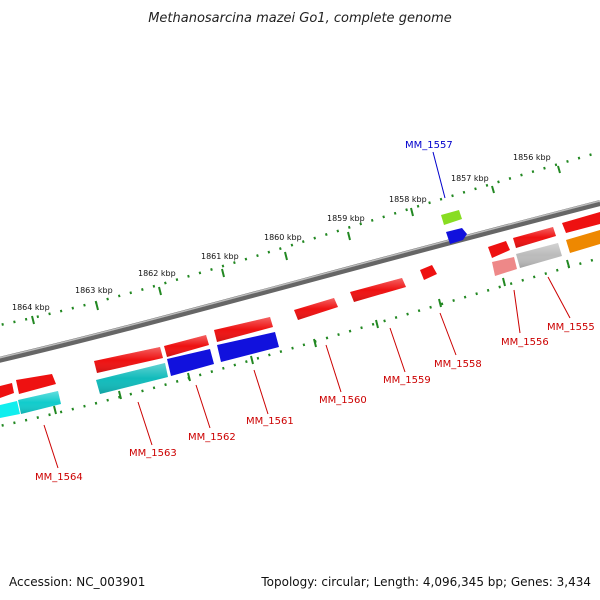 Image resolution: width=600 pixels, height=600 pixels. Describe the element at coordinates (454, 227) in the screenshot. I see `gene-features-forward` at that location.